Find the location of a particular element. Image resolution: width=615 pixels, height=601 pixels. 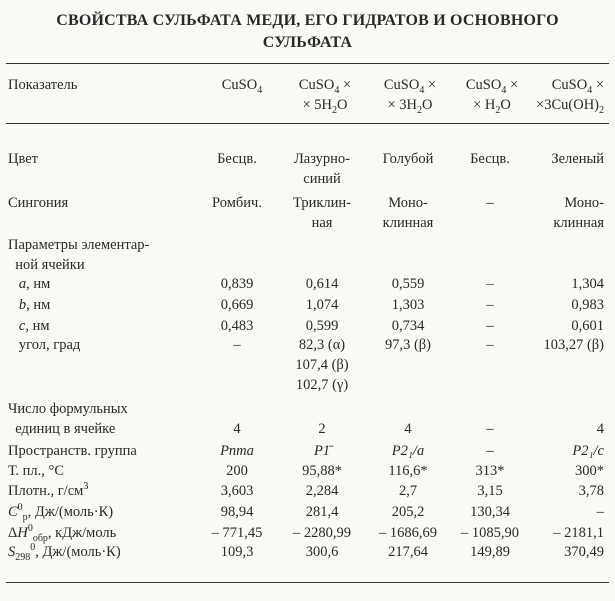

cell-value: ная is located at coordinates (322, 223).